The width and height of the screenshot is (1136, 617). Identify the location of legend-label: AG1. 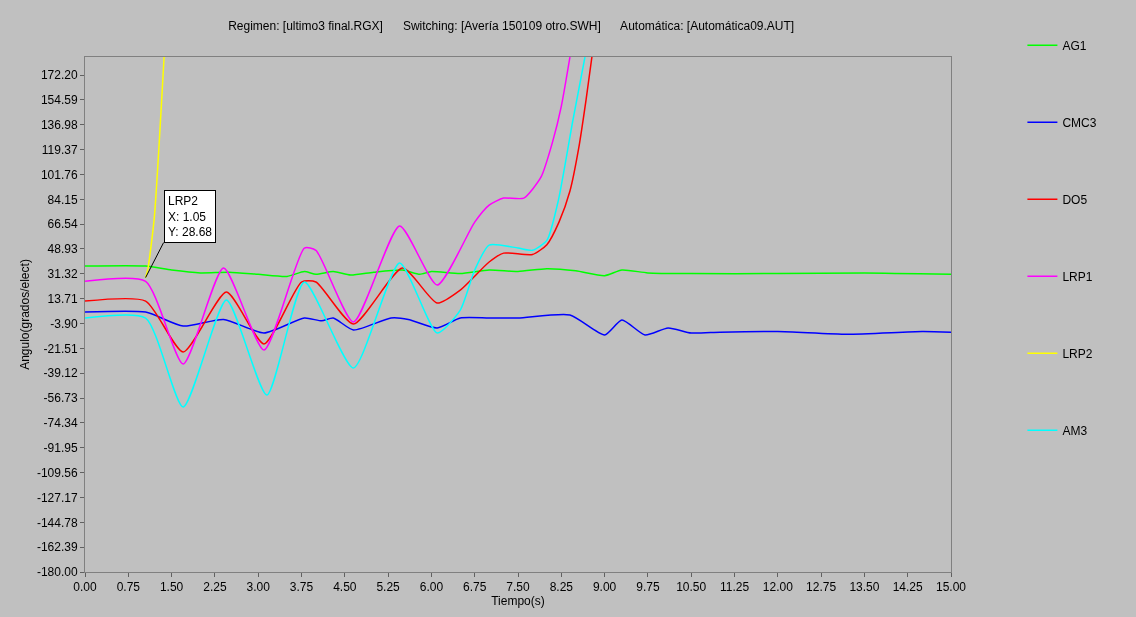
(1074, 46).